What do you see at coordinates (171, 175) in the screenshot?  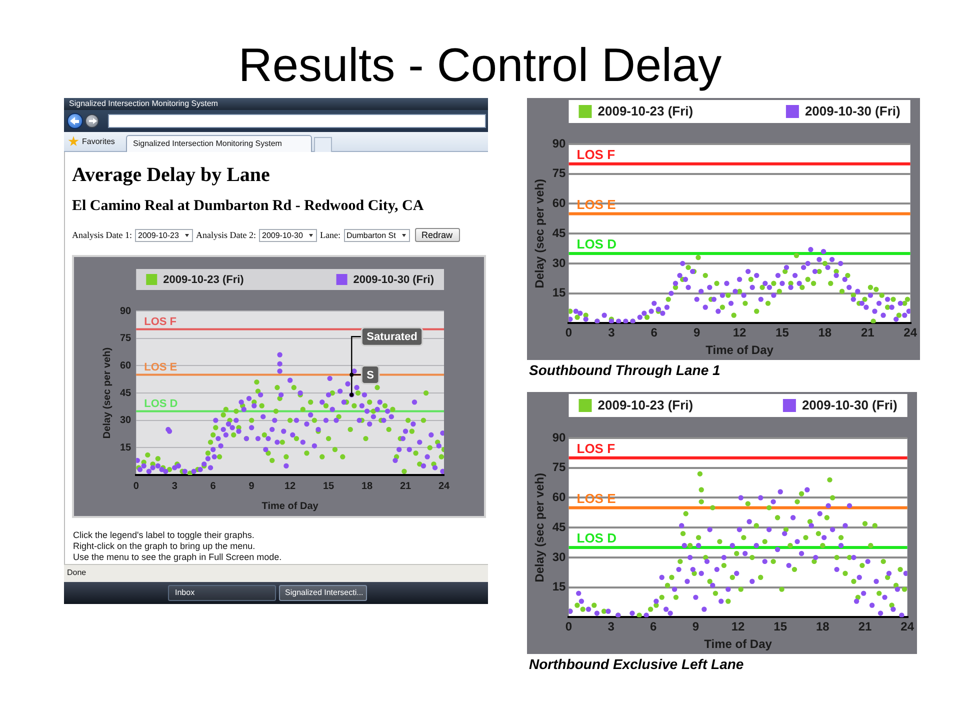 I see `chart-title: Average Delay by Lane` at bounding box center [171, 175].